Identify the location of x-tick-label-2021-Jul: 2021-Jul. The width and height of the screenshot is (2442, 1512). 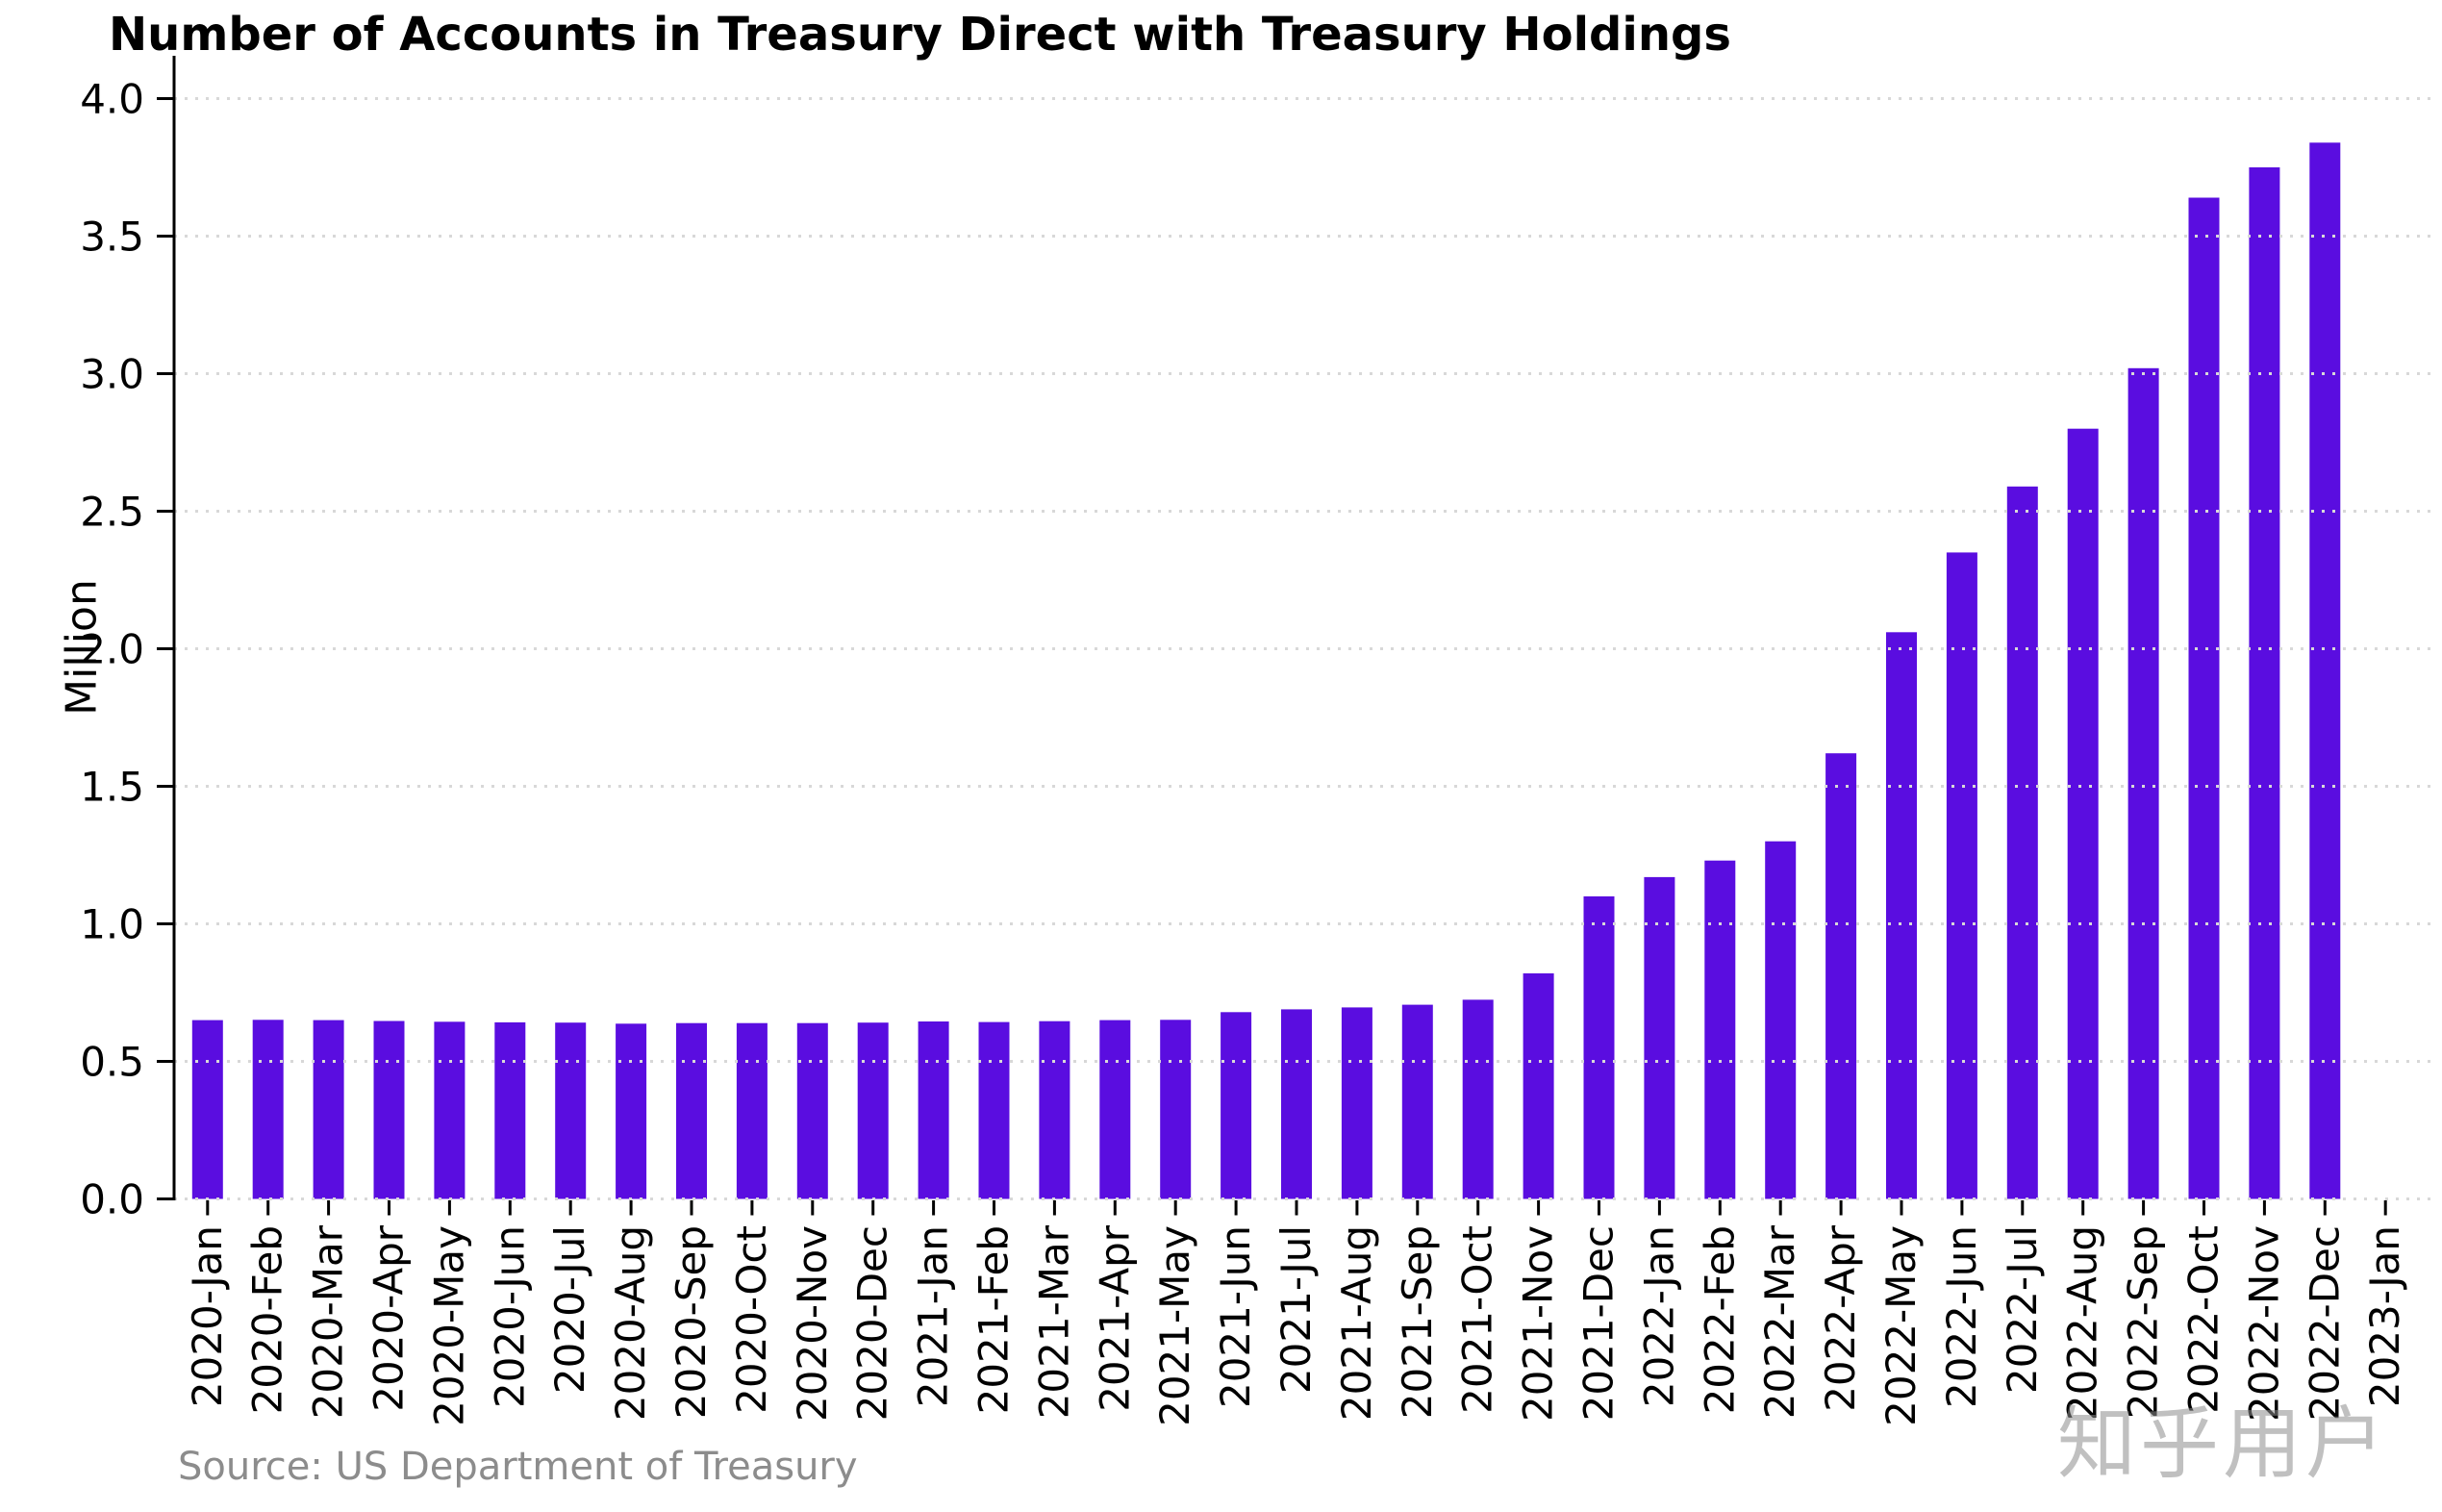
(1296, 1310).